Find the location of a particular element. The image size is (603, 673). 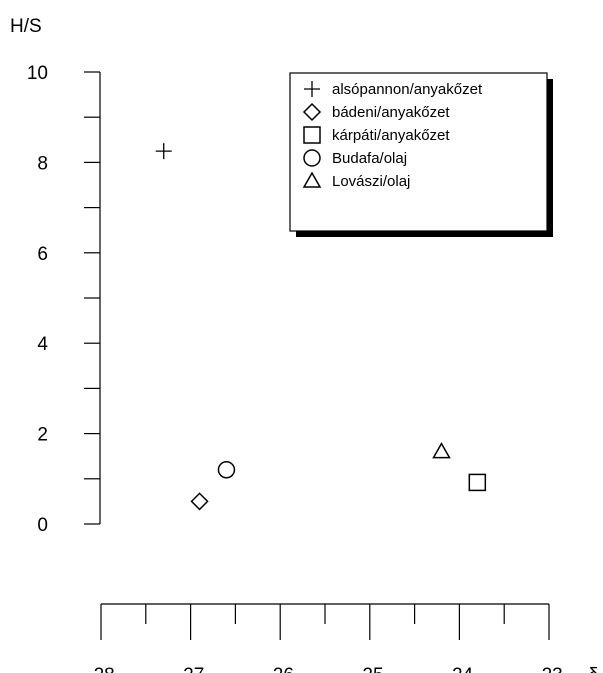

legend-box is located at coordinates (418, 152).